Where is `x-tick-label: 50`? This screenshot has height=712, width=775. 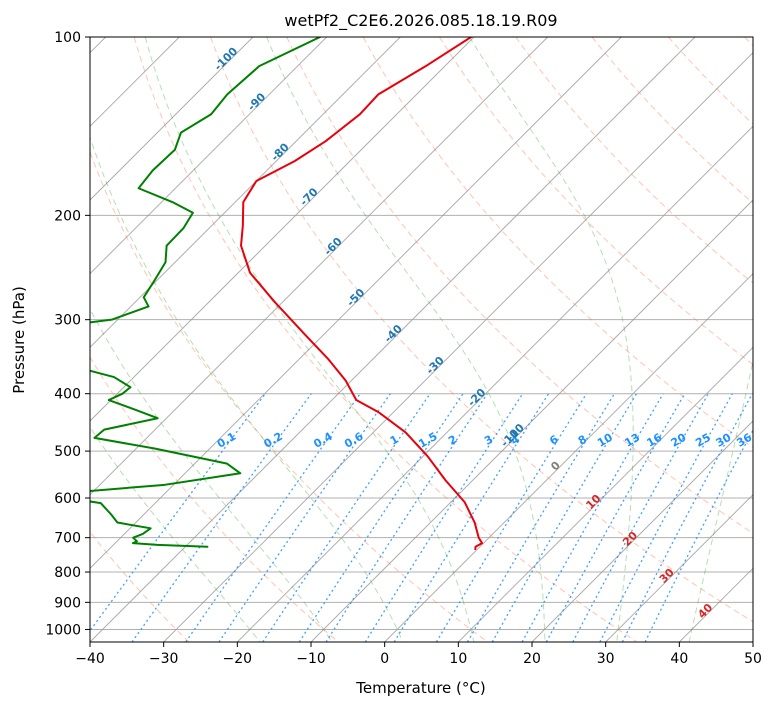 x-tick-label: 50 is located at coordinates (753, 659).